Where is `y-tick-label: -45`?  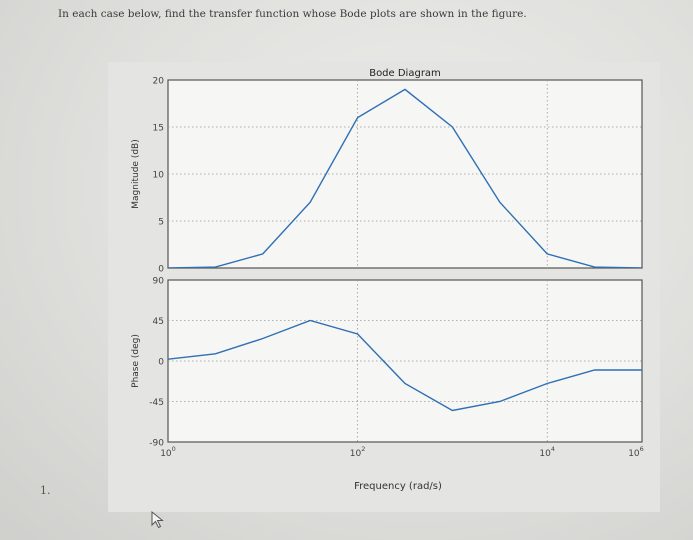 y-tick-label: -45 is located at coordinates (156, 403).